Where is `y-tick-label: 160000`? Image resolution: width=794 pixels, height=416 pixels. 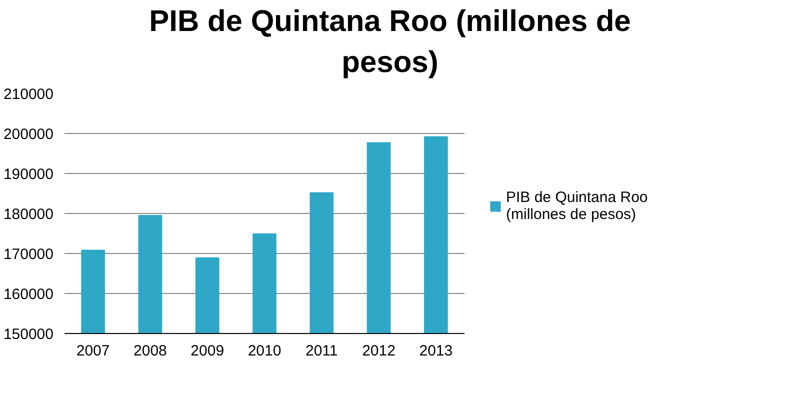
y-tick-label: 160000 is located at coordinates (28, 294).